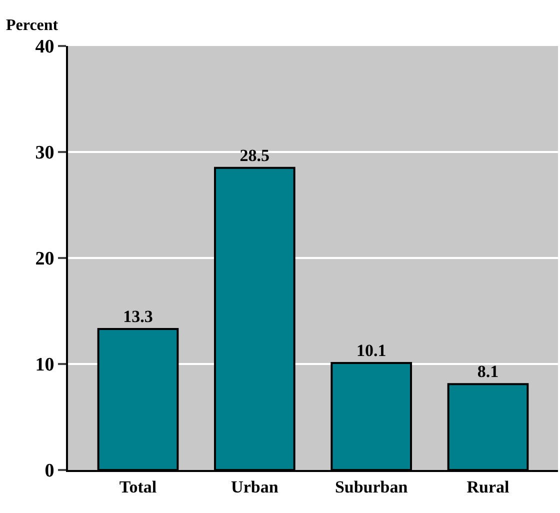  Describe the element at coordinates (49, 471) in the screenshot. I see `y-tick-label: 0` at that location.